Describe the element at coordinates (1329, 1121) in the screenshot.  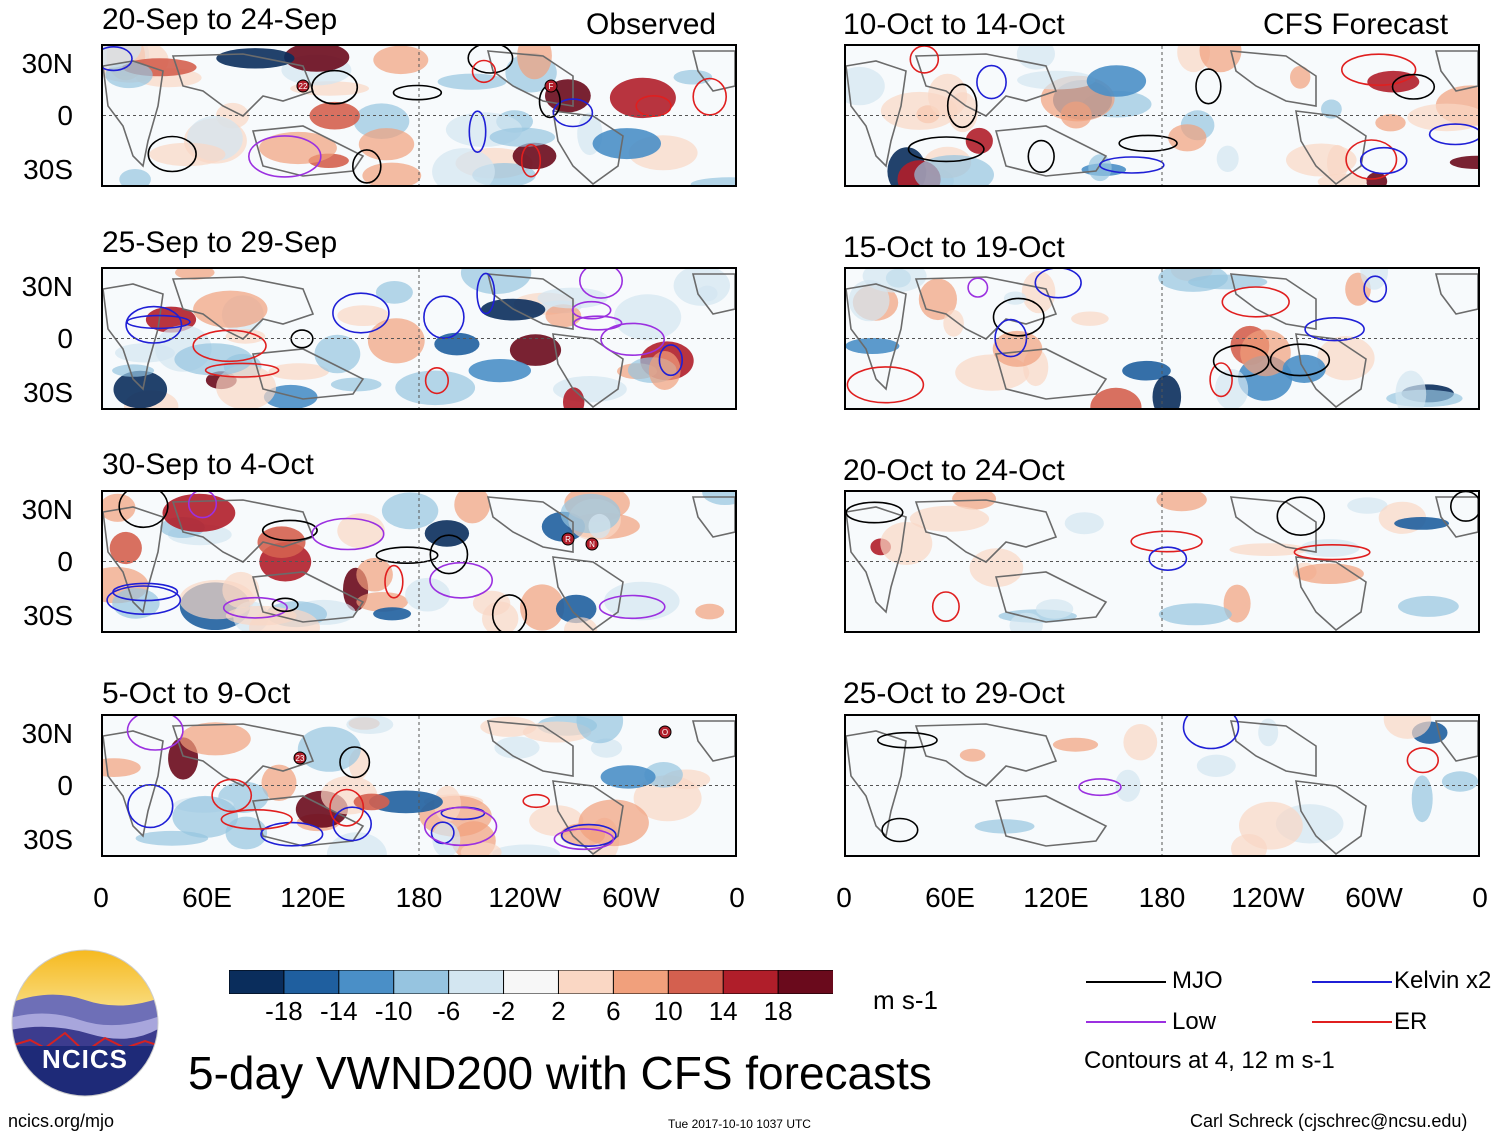
I see `footer-author: Carl Schreck (cjschrec@ncsu.edu)` at that location.